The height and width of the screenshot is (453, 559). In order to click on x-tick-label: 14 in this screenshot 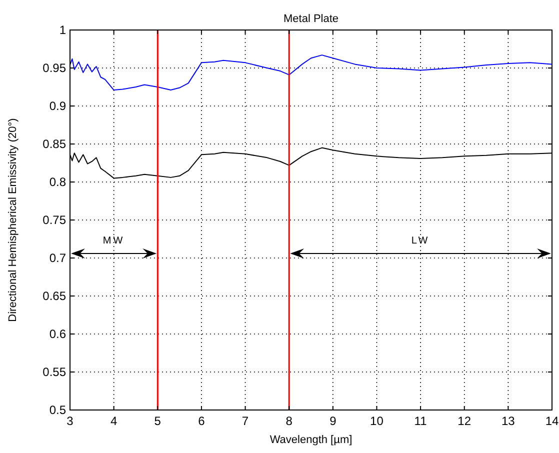, I will do `click(552, 421)`.